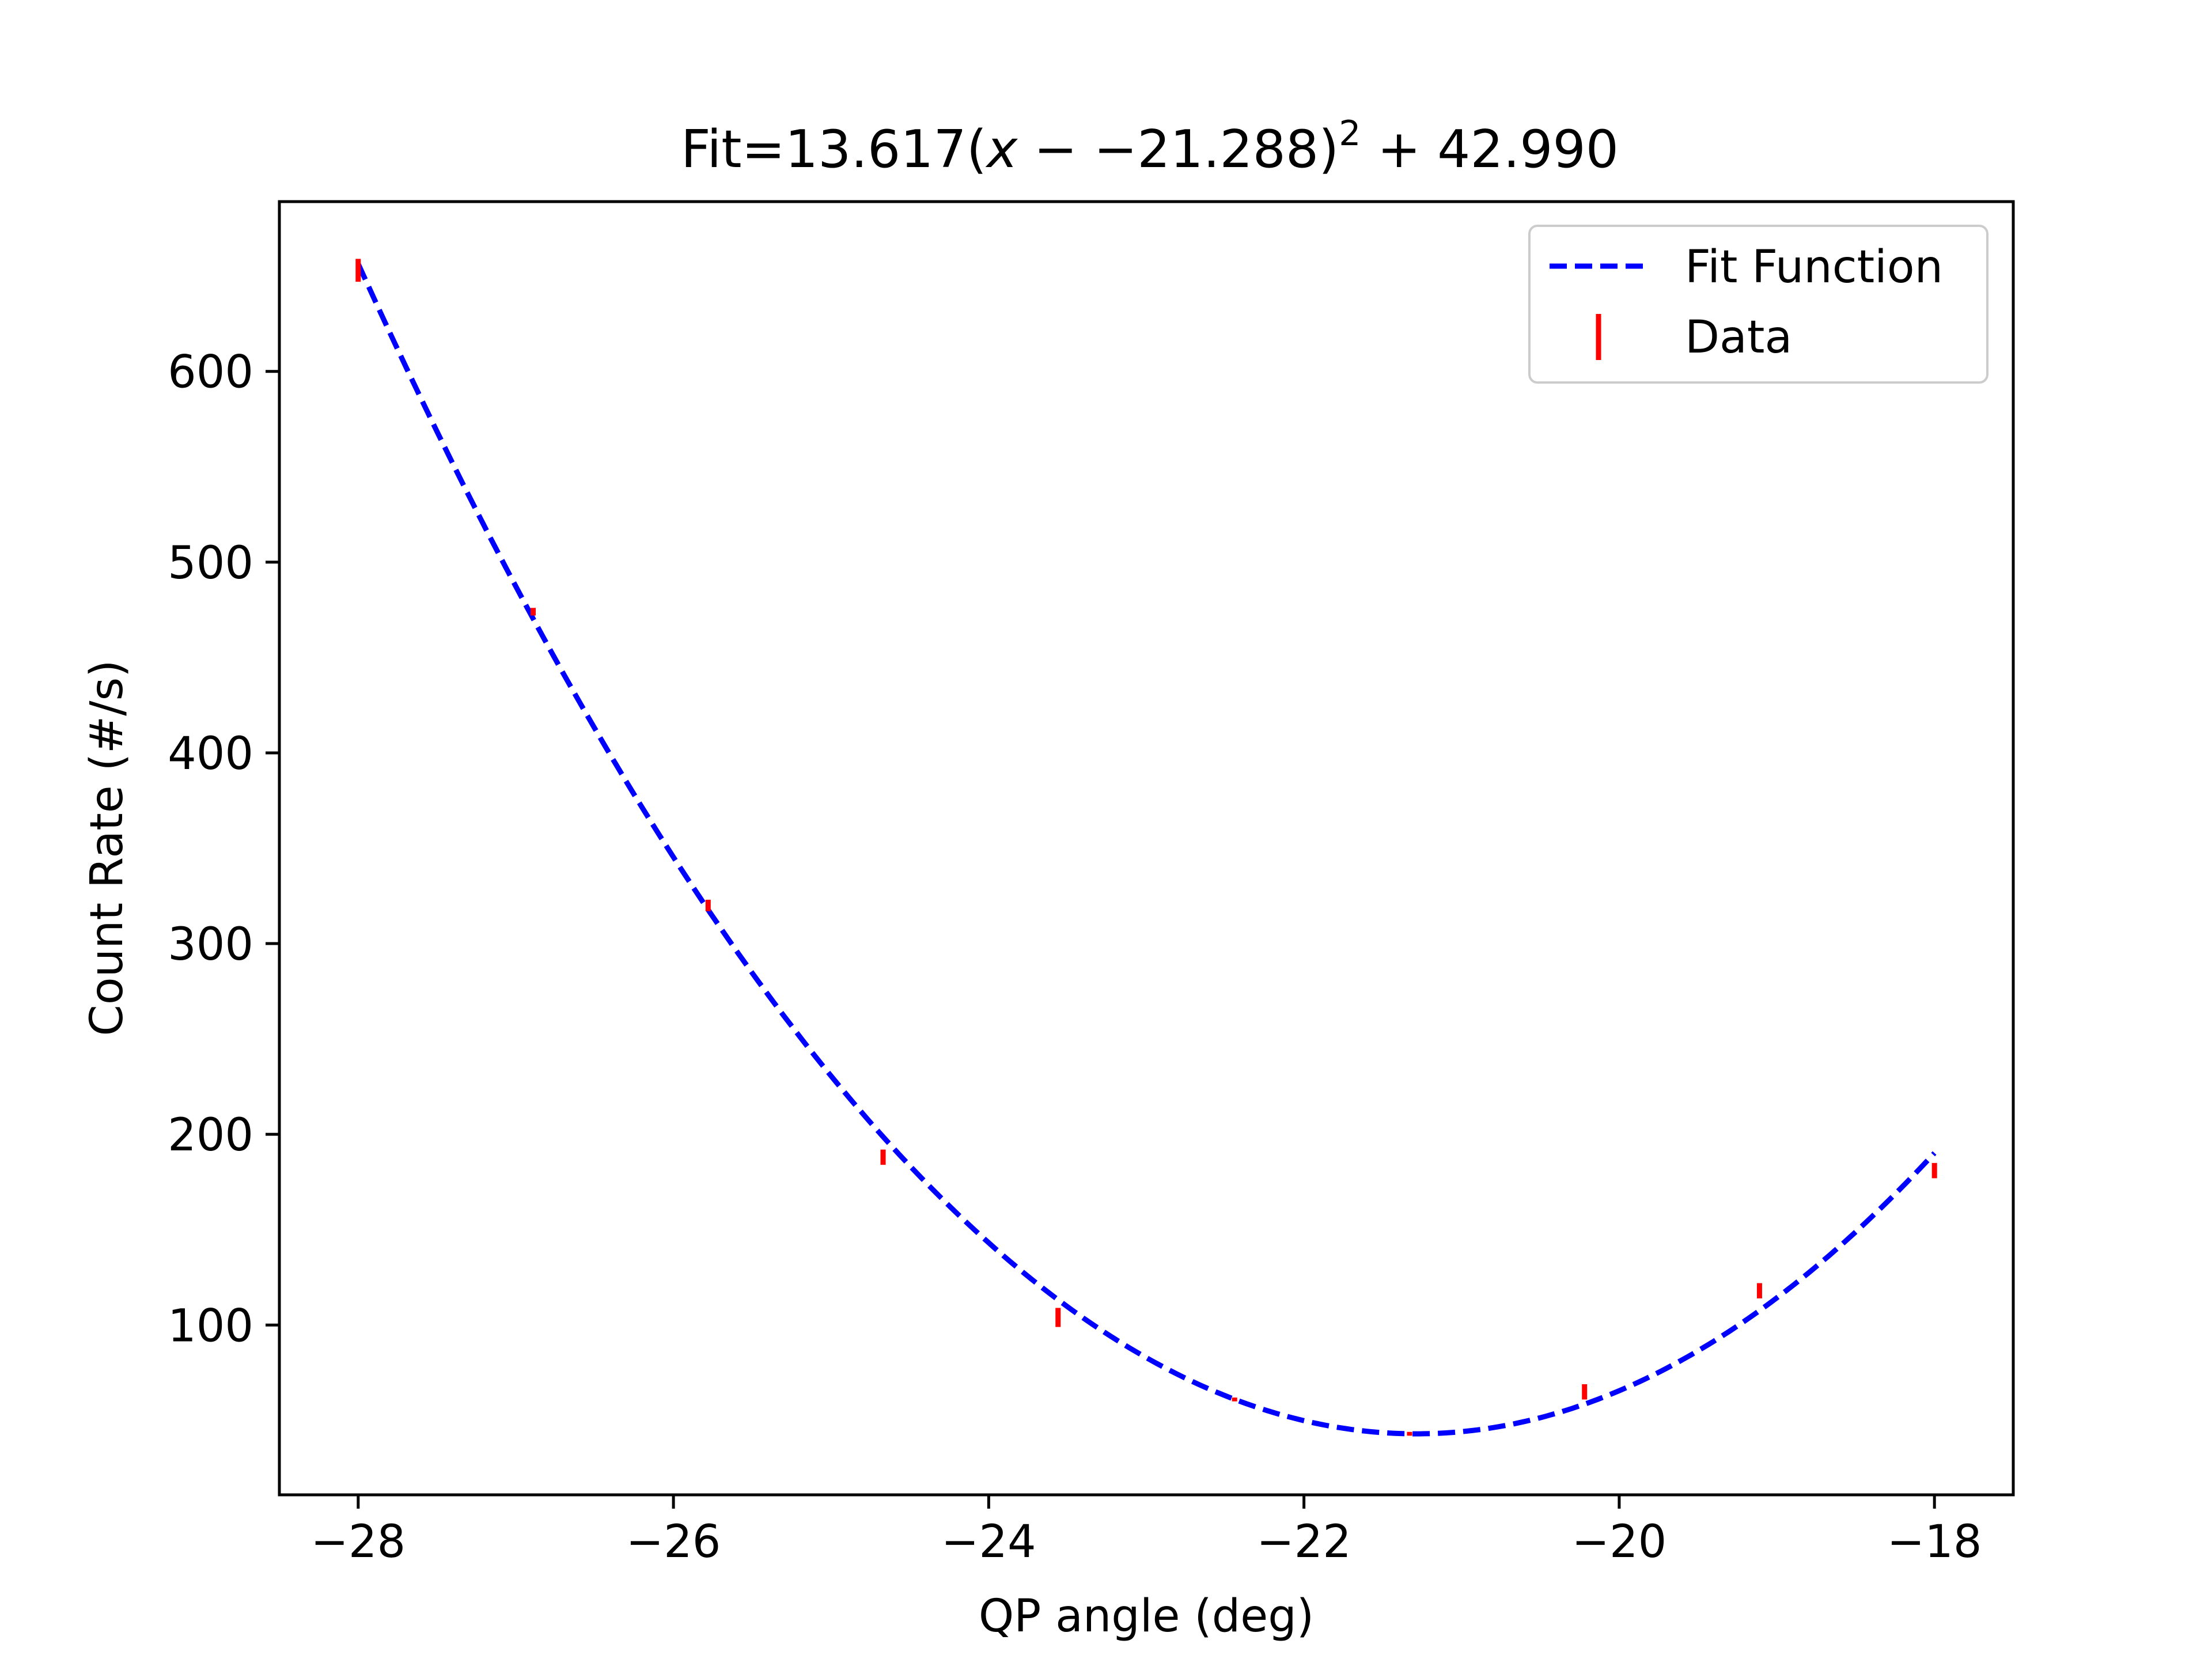 The height and width of the screenshot is (1659, 2212). What do you see at coordinates (1738, 337) in the screenshot?
I see `legend-data-label: Data` at bounding box center [1738, 337].